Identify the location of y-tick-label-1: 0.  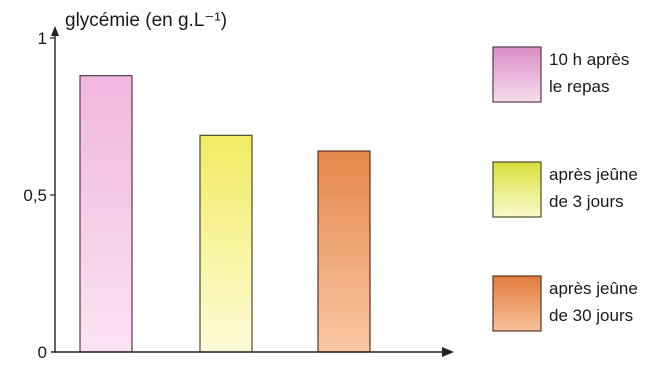
(42, 352).